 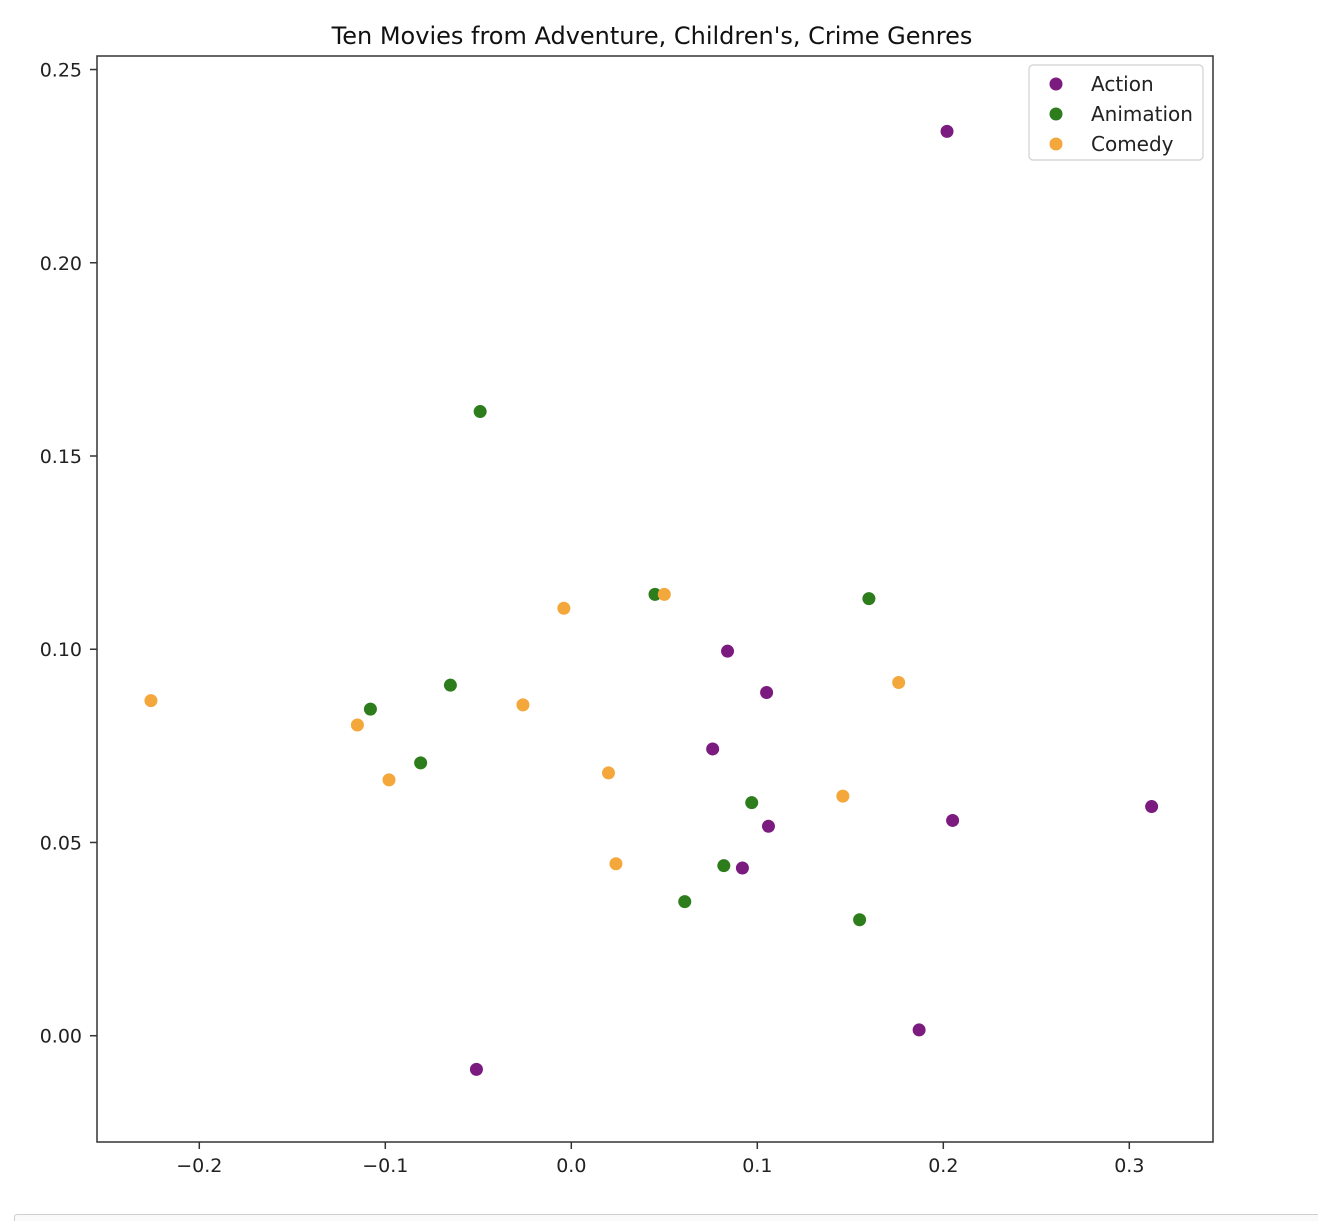 I want to click on legend-box, so click(x=1116, y=112).